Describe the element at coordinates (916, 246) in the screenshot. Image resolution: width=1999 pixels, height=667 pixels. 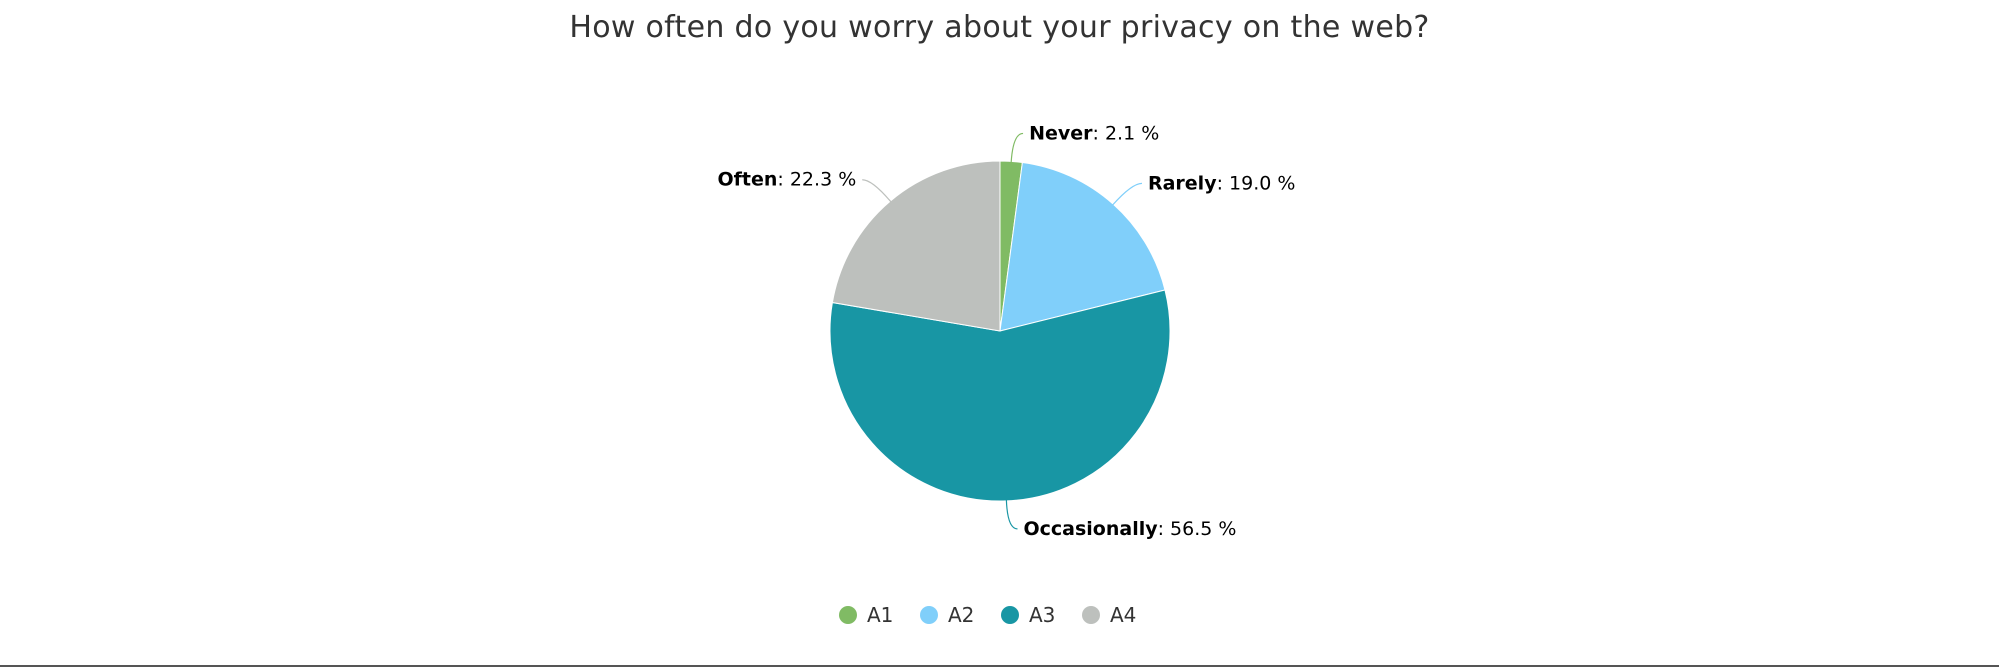
I see `pie-slice-often` at that location.